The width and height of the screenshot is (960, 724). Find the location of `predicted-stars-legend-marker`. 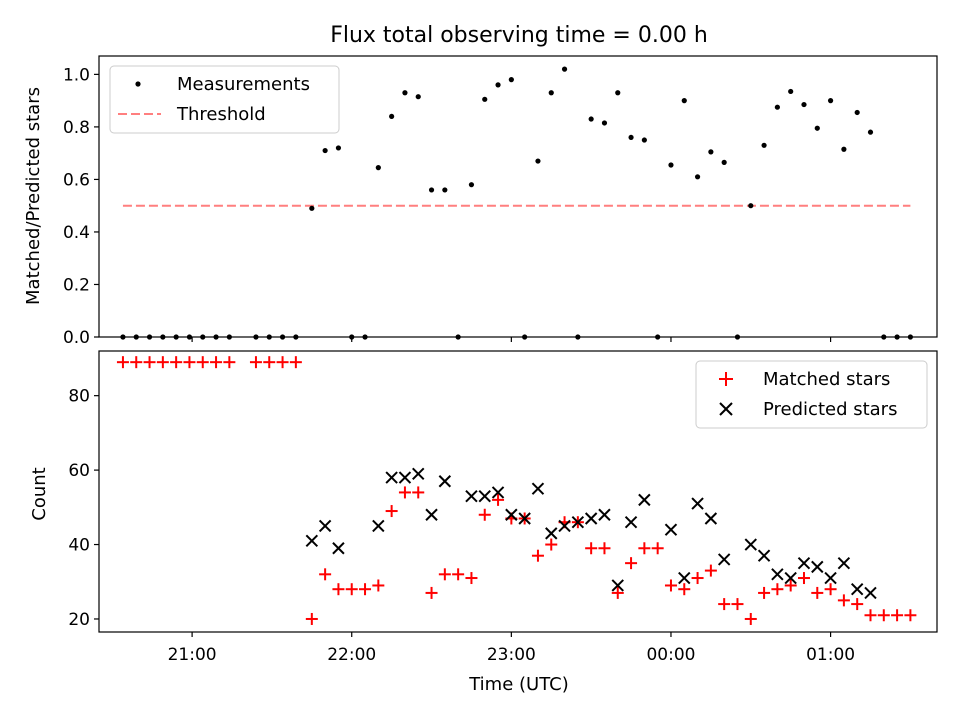

predicted-stars-legend-marker is located at coordinates (726, 409).